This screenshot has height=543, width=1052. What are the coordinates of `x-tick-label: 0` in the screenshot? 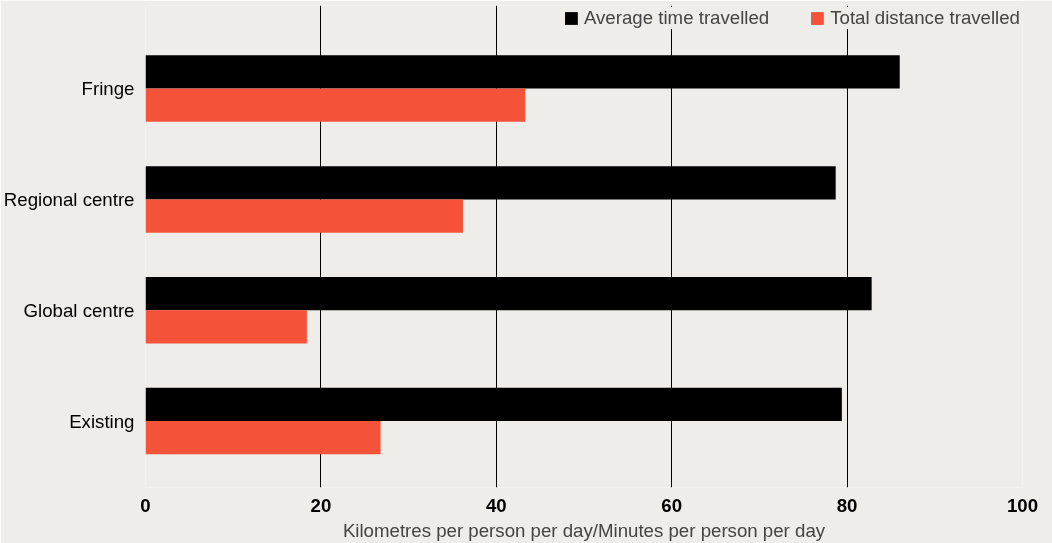 It's located at (145, 505).